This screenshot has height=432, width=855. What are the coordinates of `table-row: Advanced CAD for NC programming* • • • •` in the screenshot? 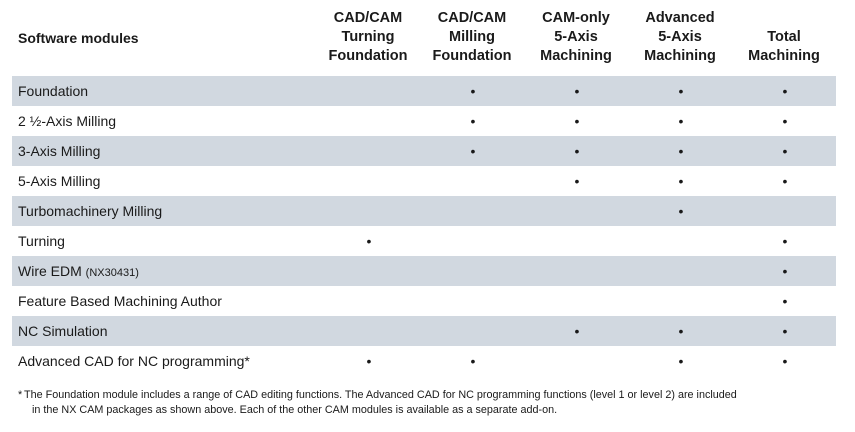 It's located at (424, 361).